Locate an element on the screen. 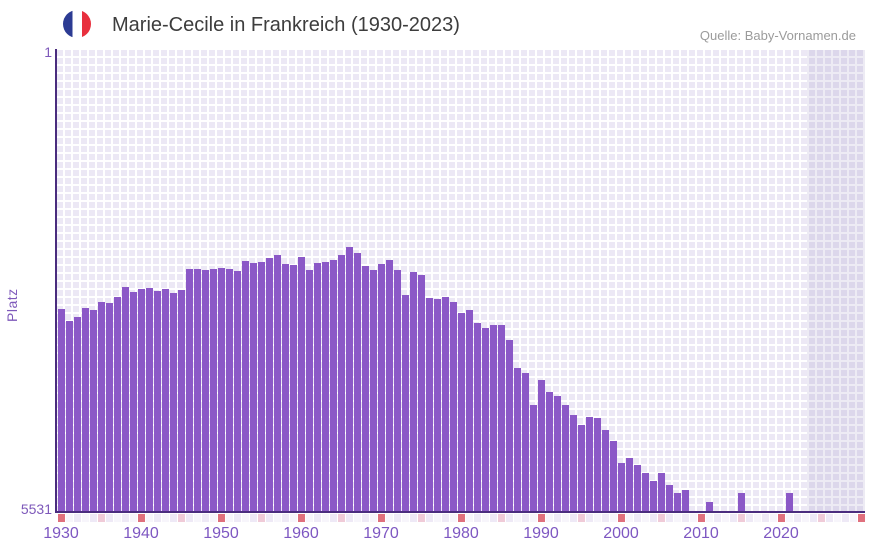 The height and width of the screenshot is (552, 873). rank-bar-2002 is located at coordinates (637, 488).